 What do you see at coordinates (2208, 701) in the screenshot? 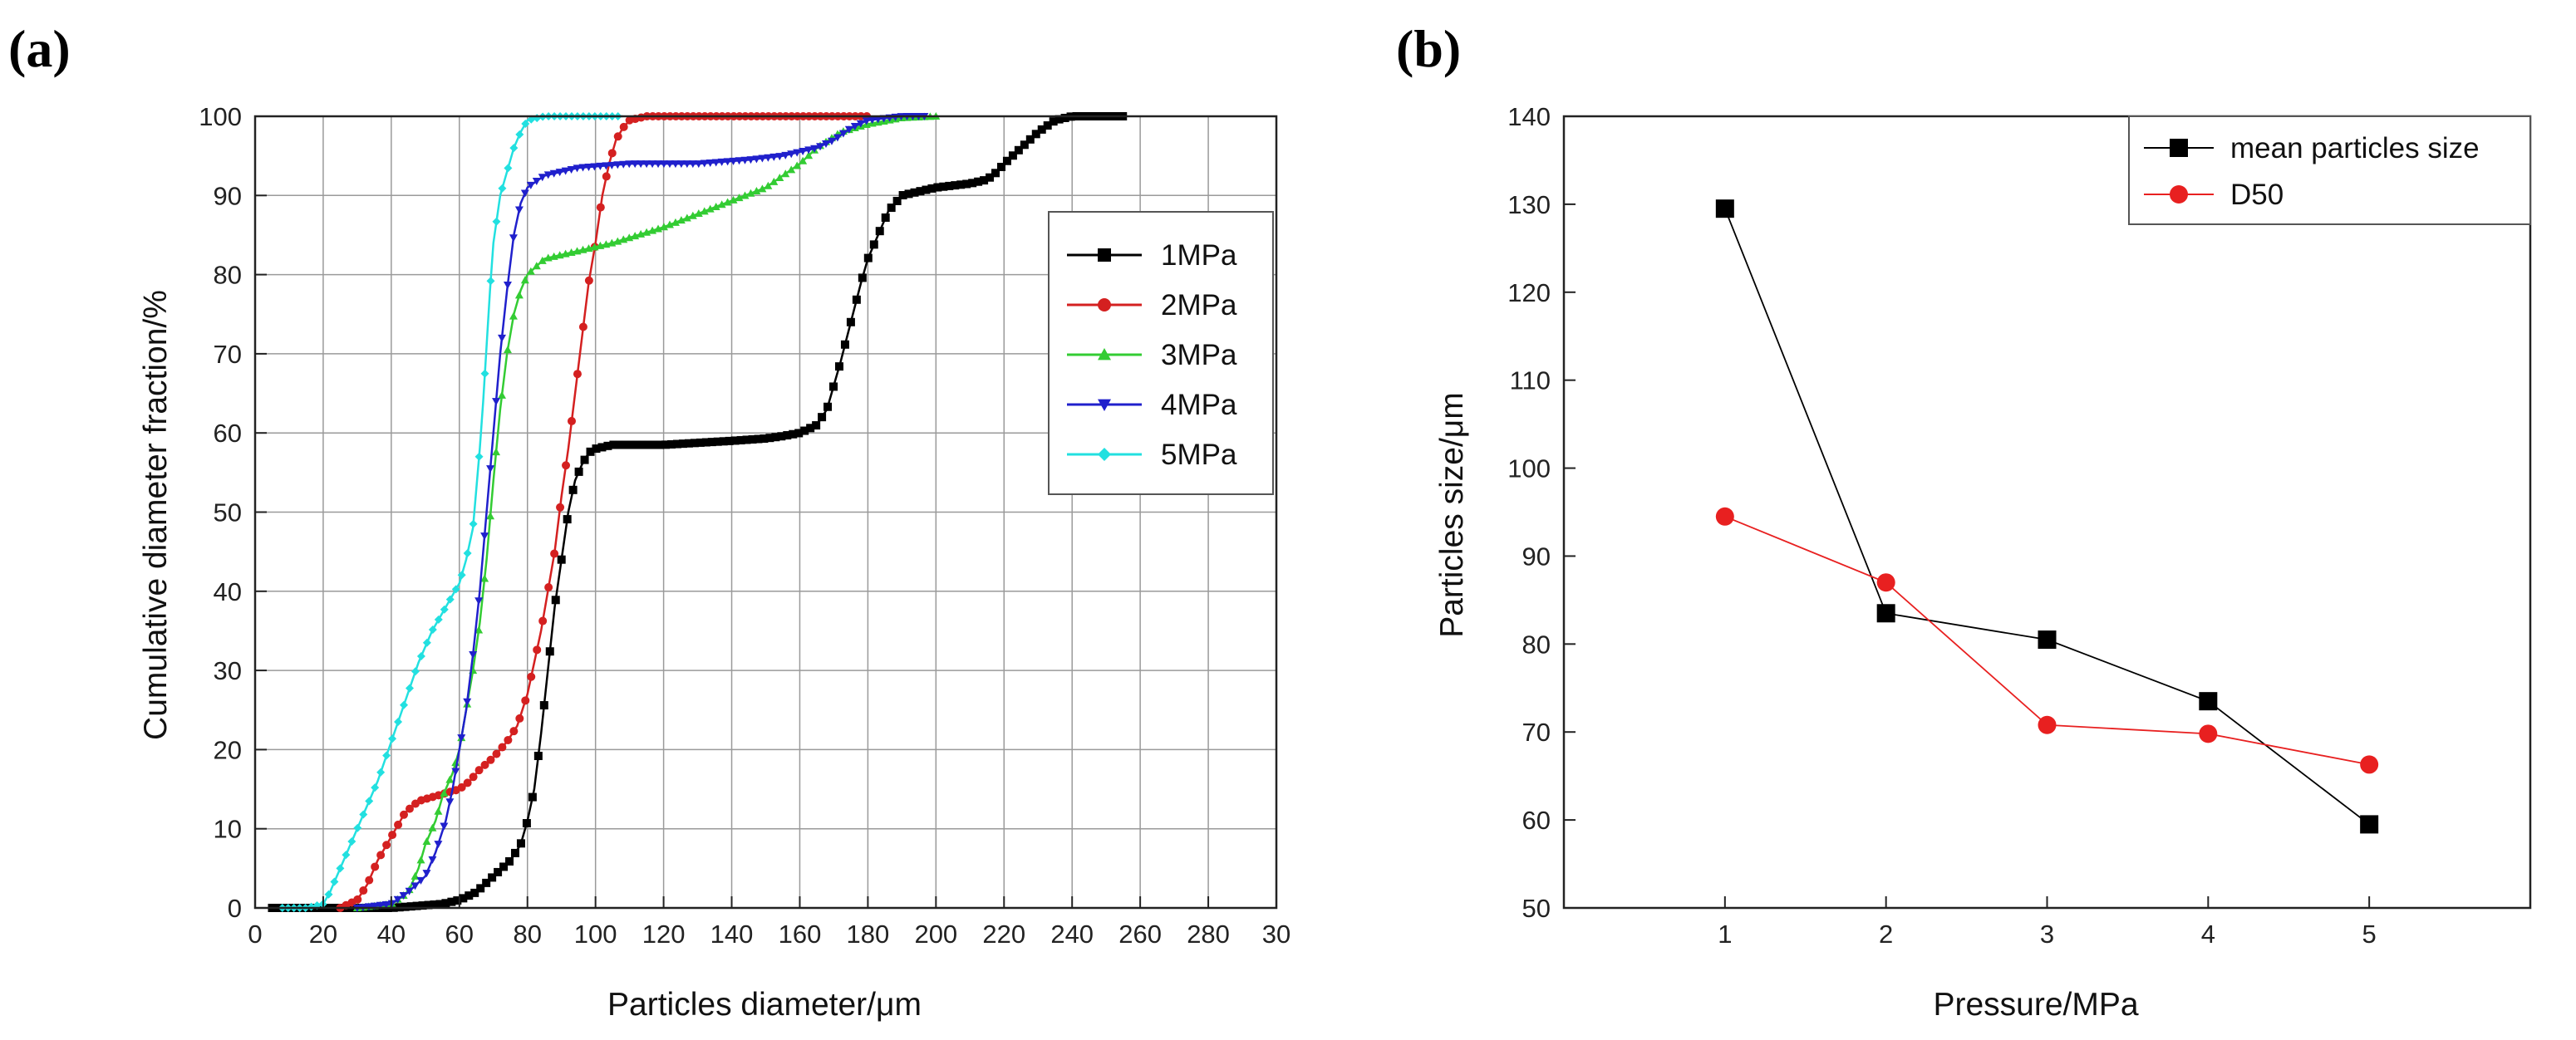
I see `chart-b-point-mean particles size` at bounding box center [2208, 701].